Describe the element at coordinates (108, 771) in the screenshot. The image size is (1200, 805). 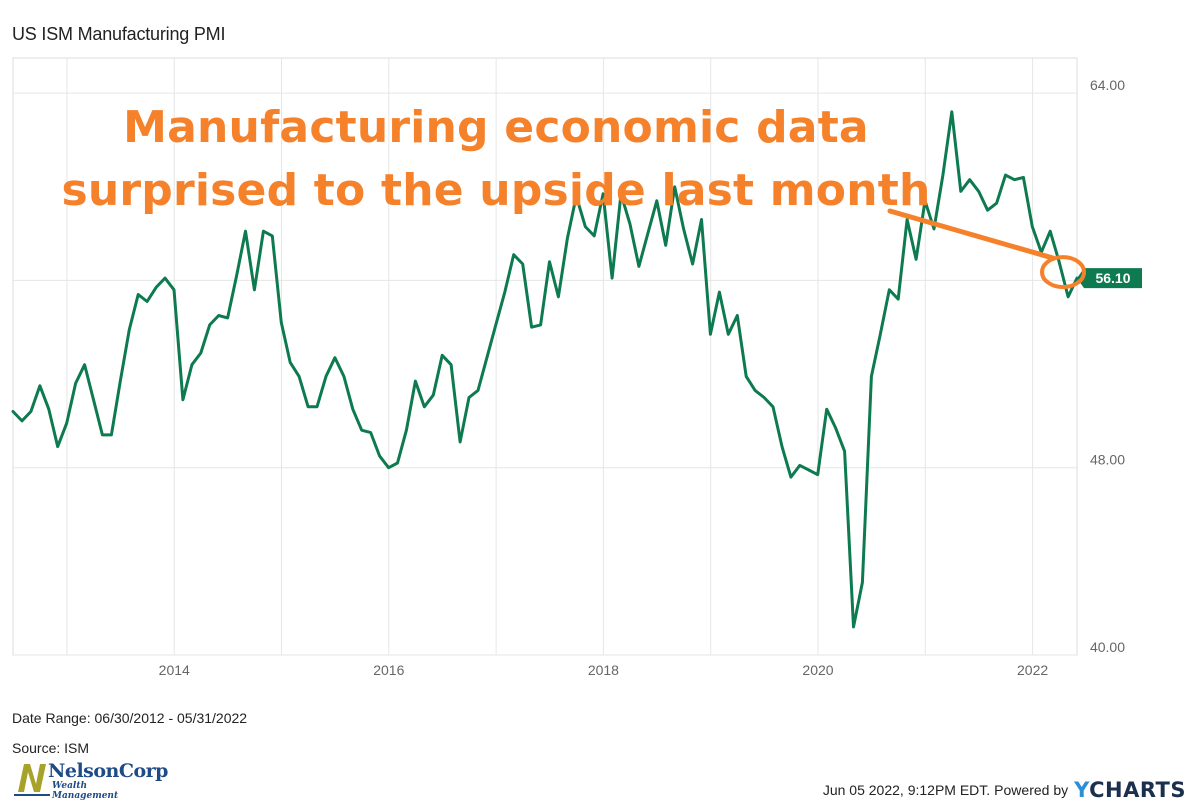
I see `logo-name: NelsonCorp` at that location.